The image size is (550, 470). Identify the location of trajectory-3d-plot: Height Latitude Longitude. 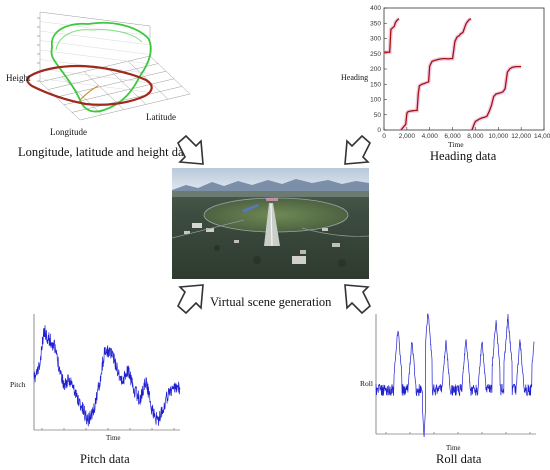
(100, 72).